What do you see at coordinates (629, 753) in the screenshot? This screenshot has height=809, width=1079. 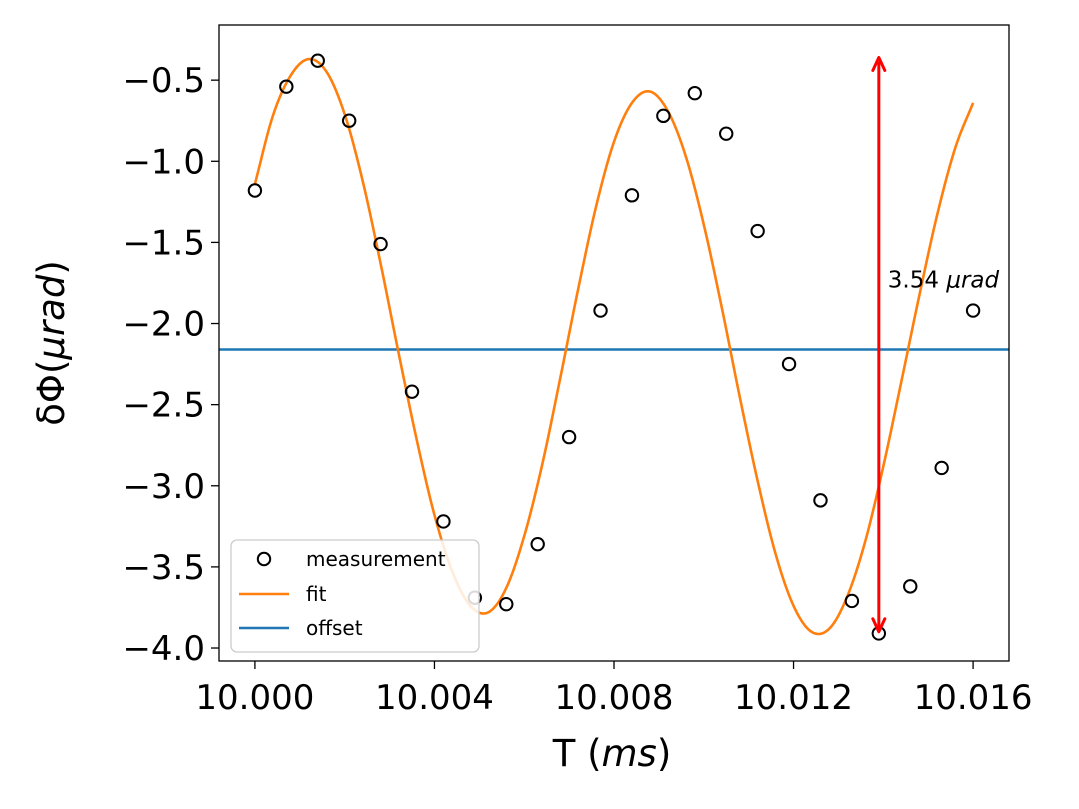 I see `x-axis-label-unit: ms` at bounding box center [629, 753].